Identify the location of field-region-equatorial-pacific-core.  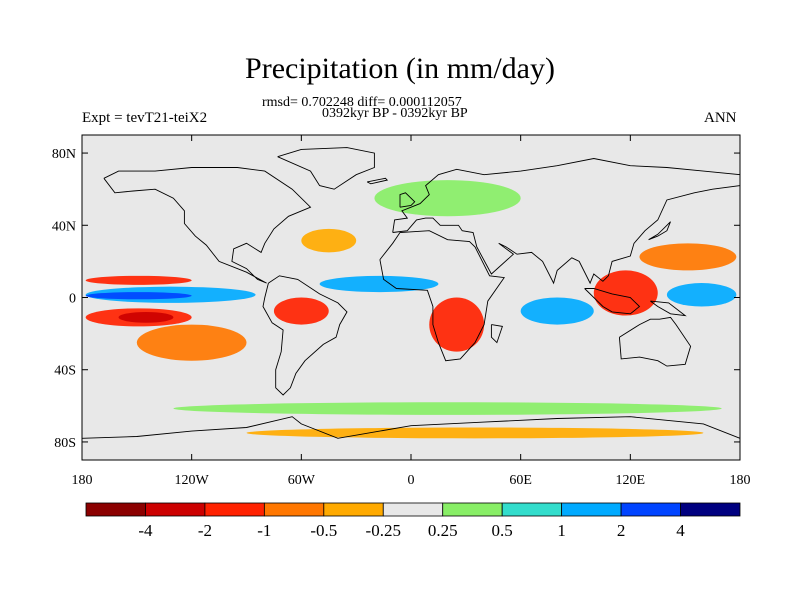
(138, 296).